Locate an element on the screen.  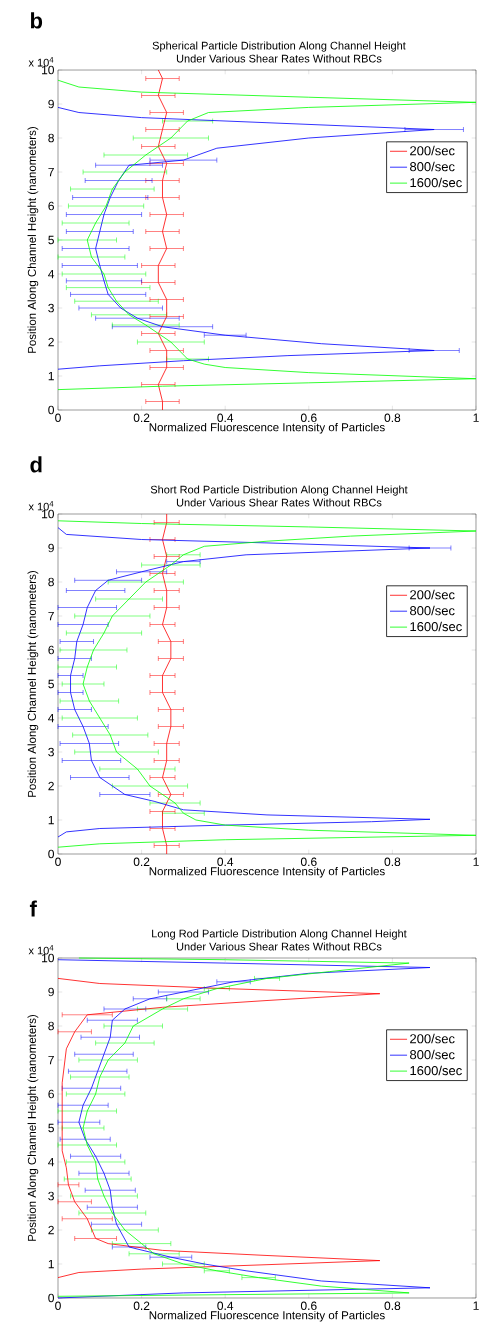
chart-title: Long Rod Particle Distribution Along Channel Height is located at coordinates (279, 934).